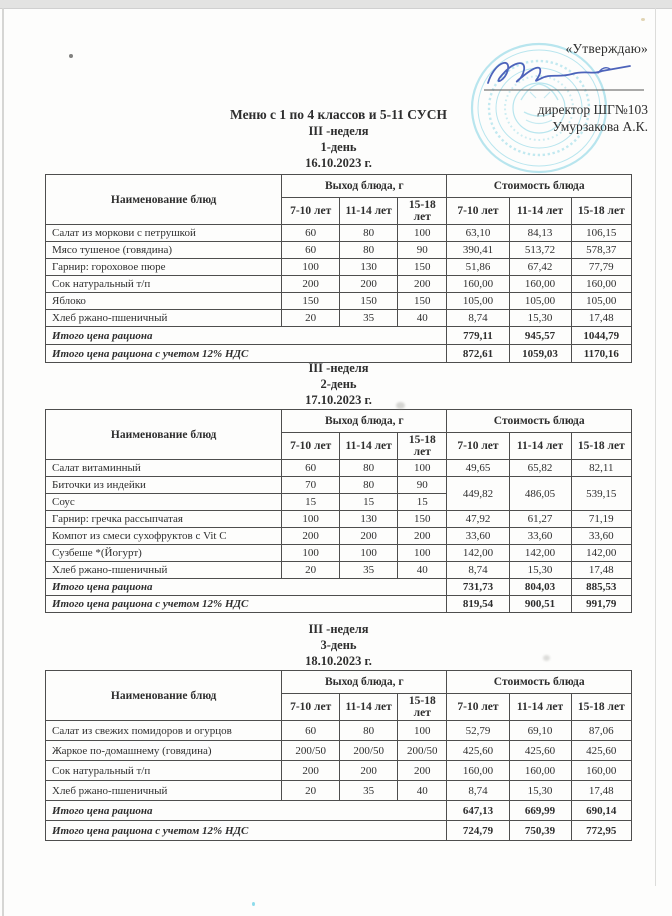  What do you see at coordinates (478, 468) in the screenshot?
I see `cost-cell: 49,65` at bounding box center [478, 468].